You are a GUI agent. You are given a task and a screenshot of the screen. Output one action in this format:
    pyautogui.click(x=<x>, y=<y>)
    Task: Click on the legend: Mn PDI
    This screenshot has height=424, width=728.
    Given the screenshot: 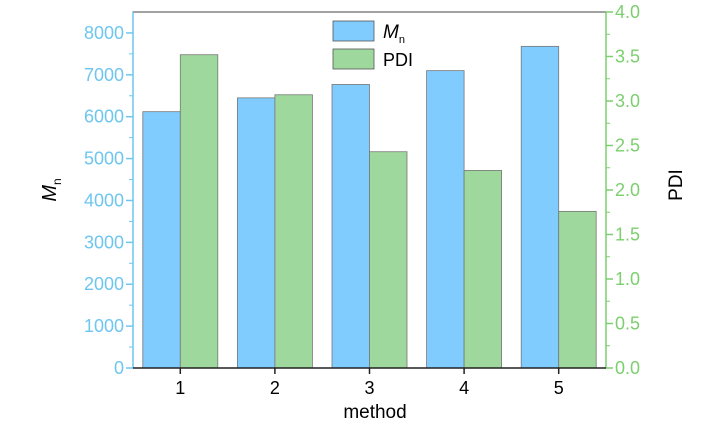 What is the action you would take?
    pyautogui.click(x=372, y=45)
    